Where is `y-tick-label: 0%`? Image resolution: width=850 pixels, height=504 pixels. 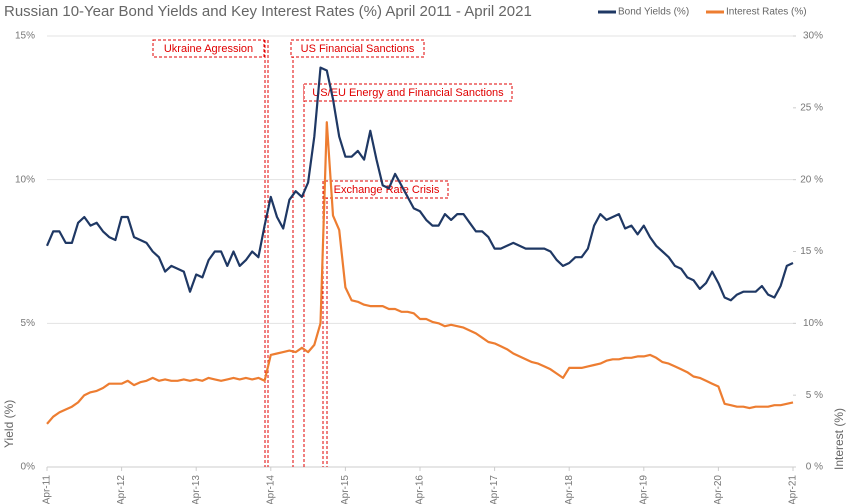
y-tick-label: 0% is located at coordinates (28, 467).